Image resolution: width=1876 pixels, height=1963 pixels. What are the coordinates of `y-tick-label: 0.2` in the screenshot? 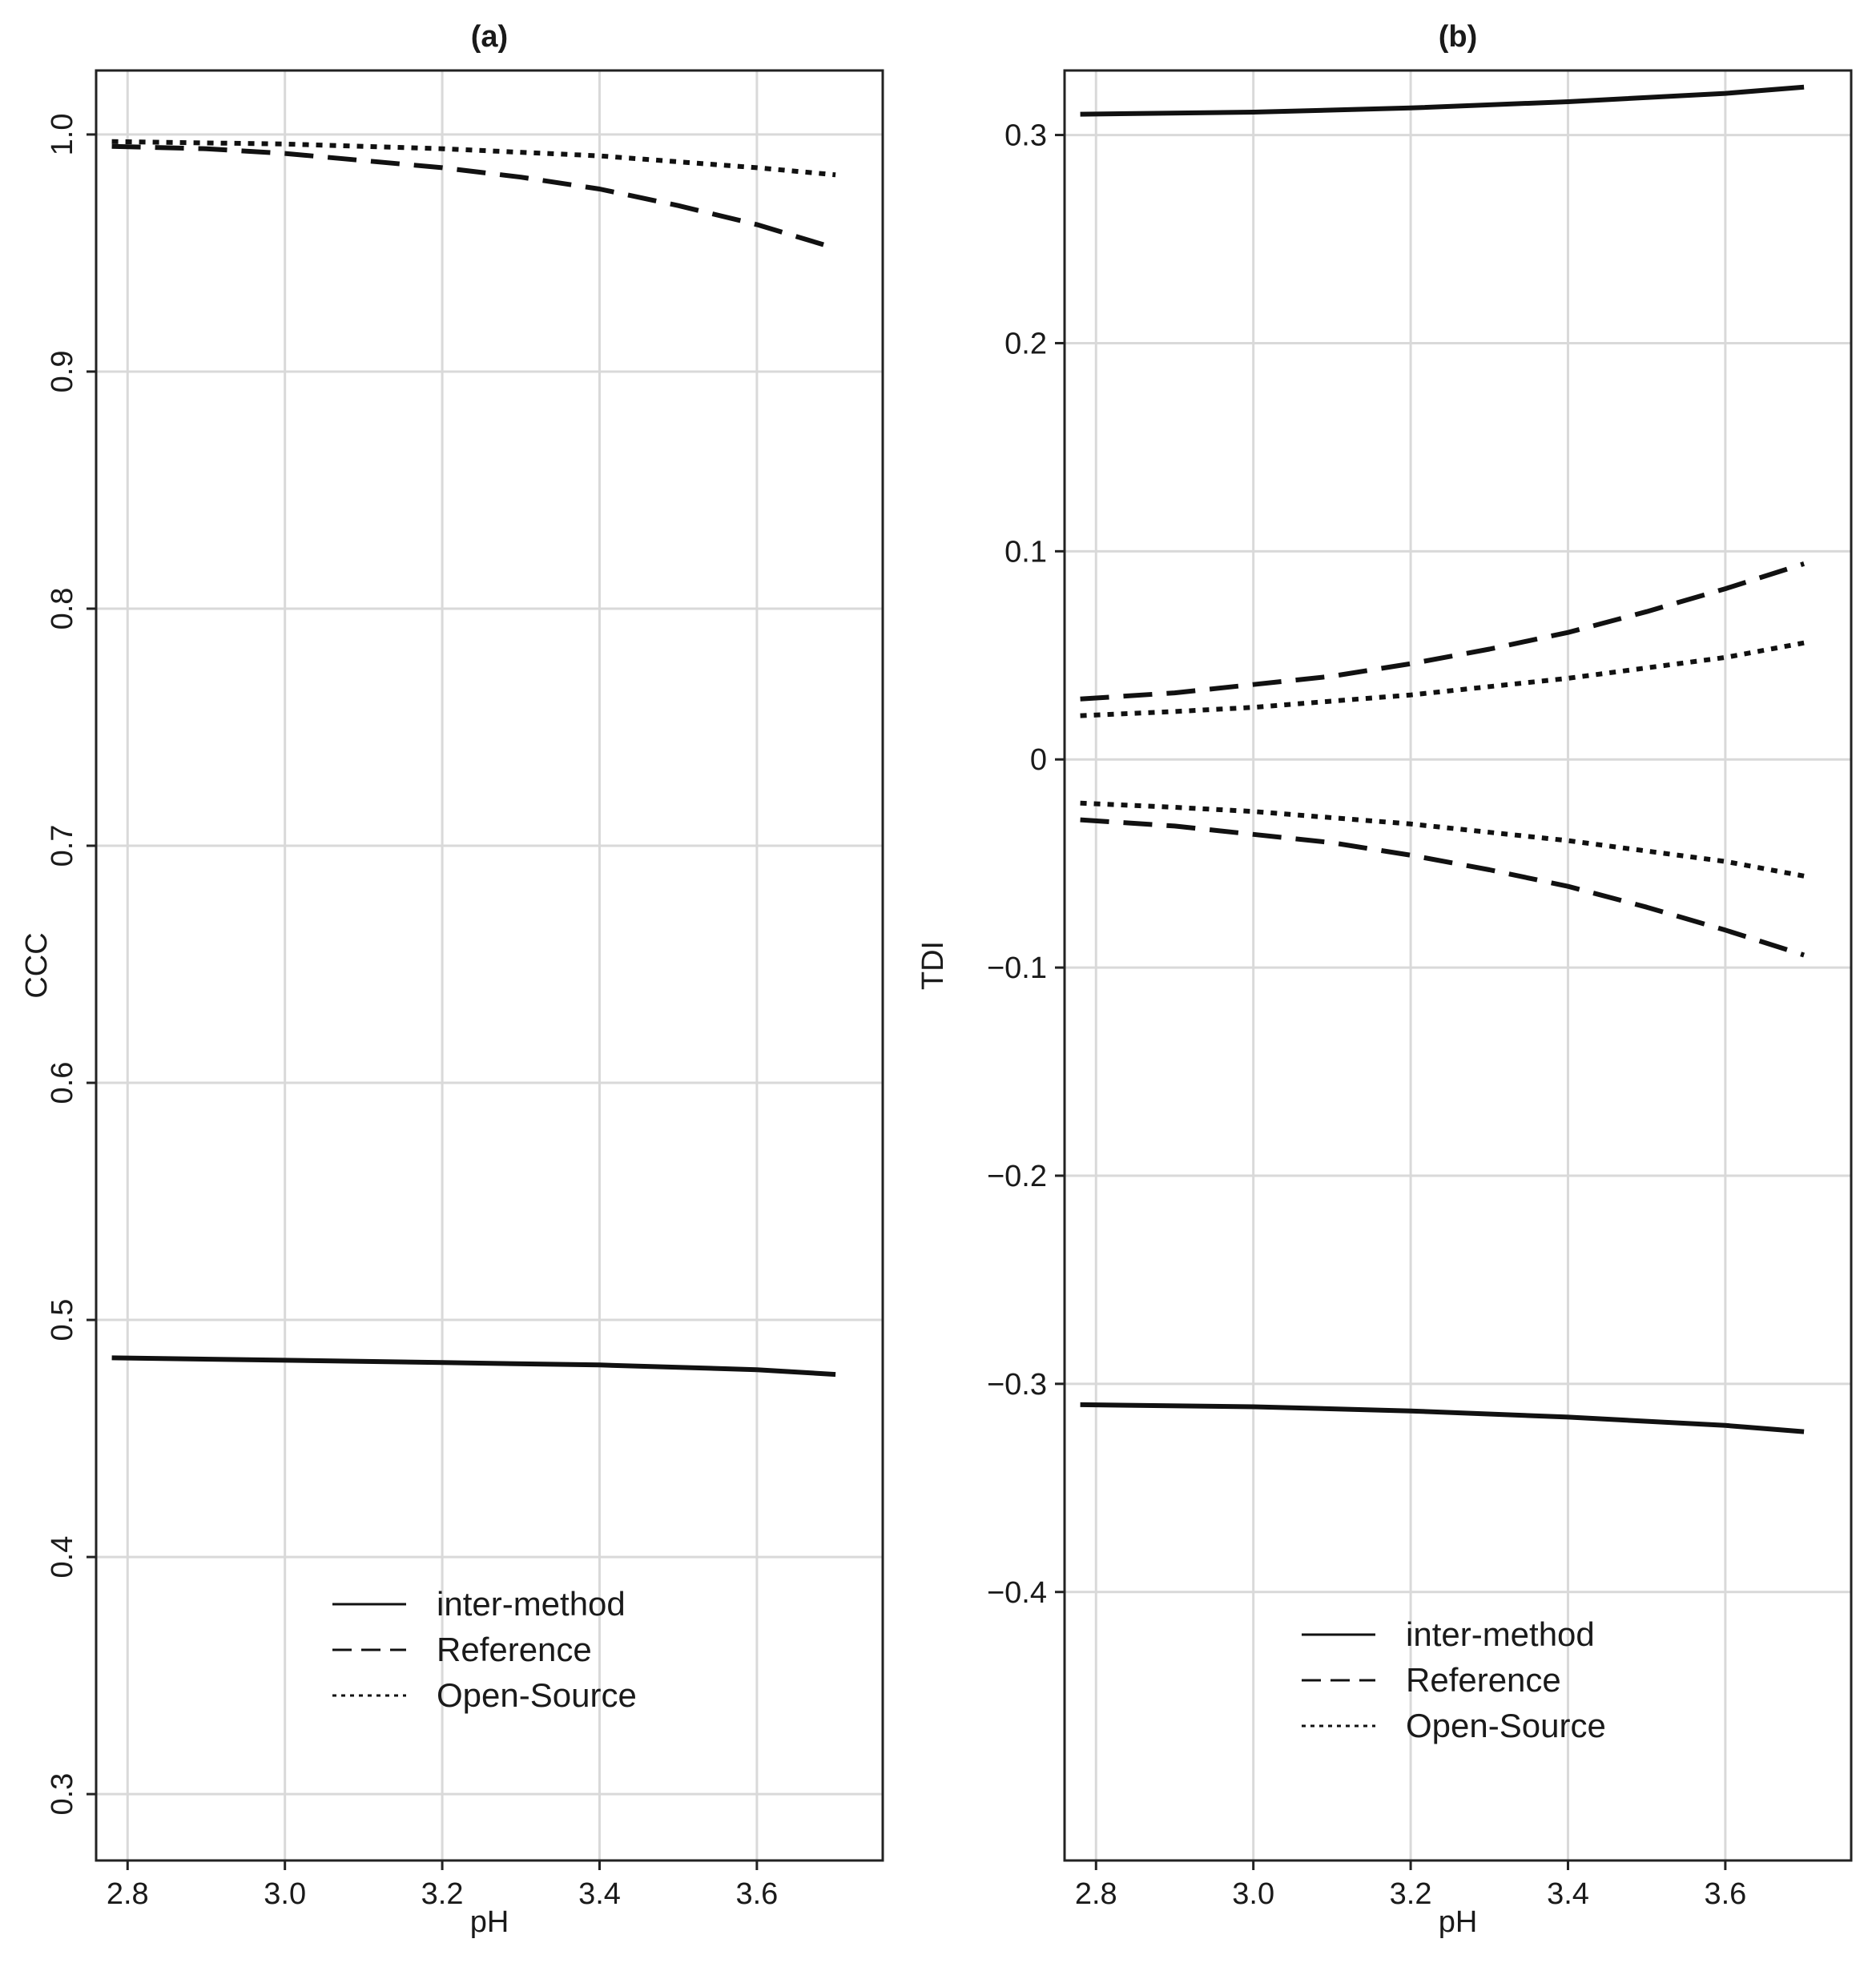 It's located at (1025, 343).